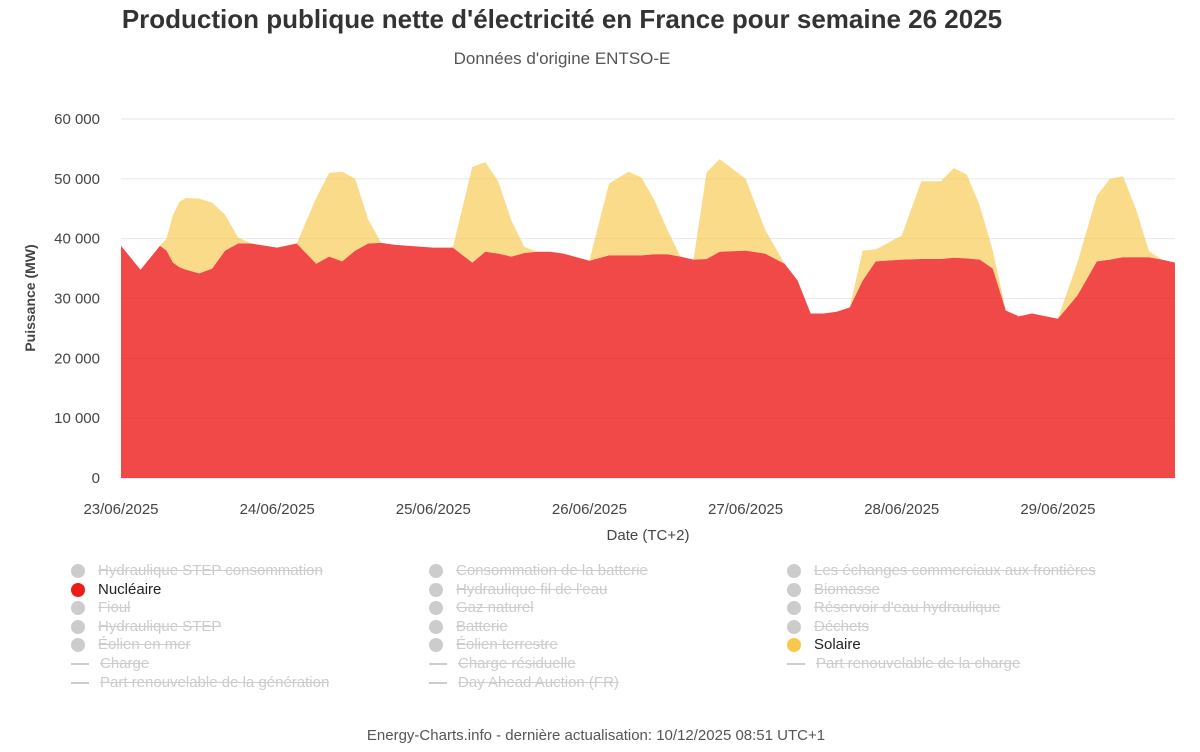  Describe the element at coordinates (847, 589) in the screenshot. I see `legend-label: Biomasse` at that location.